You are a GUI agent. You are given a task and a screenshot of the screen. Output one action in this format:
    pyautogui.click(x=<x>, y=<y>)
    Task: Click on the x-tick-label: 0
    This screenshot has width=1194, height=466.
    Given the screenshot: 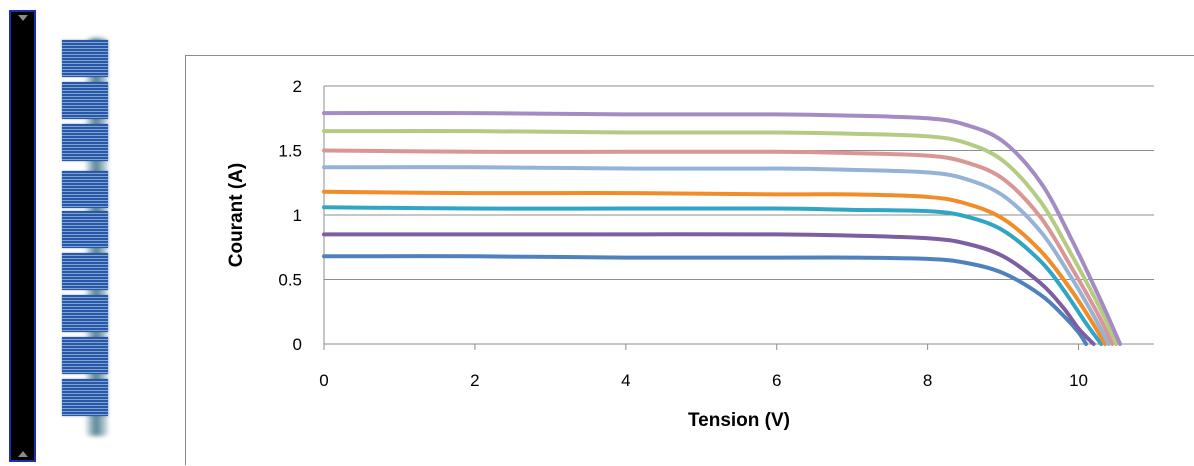 What is the action you would take?
    pyautogui.click(x=323, y=380)
    